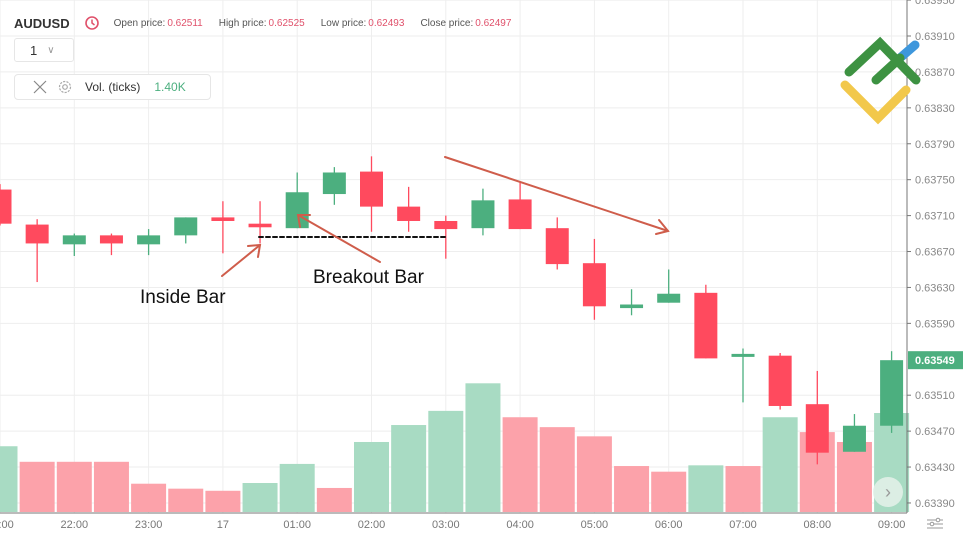 The width and height of the screenshot is (963, 537). What do you see at coordinates (368, 277) in the screenshot?
I see `breakout-bar-label: Breakout Bar` at bounding box center [368, 277].